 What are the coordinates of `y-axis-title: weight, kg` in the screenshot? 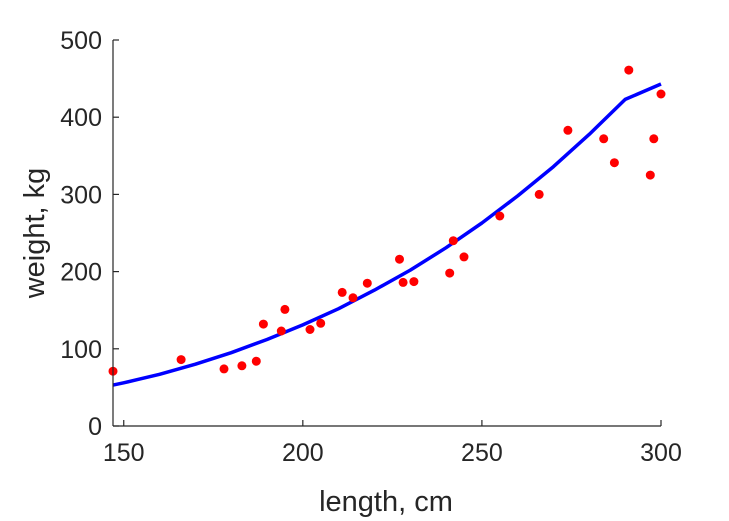 It's located at (35, 234).